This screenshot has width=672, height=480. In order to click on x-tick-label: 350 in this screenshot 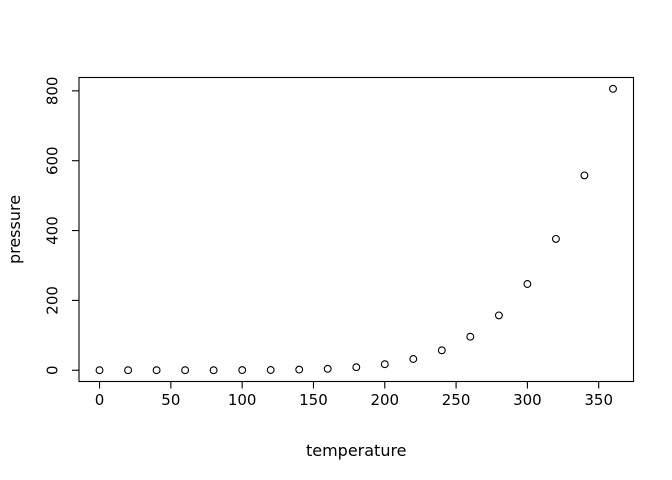, I will do `click(598, 400)`.